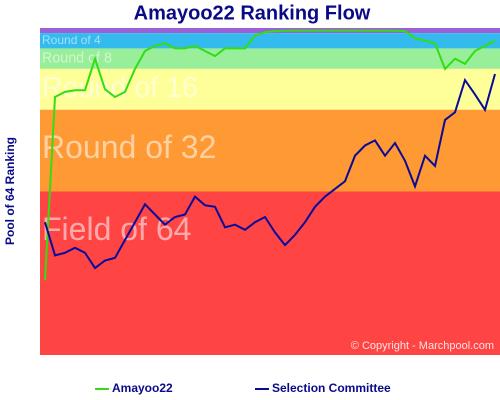  What do you see at coordinates (71, 40) in the screenshot?
I see `band-label: Round of 4` at bounding box center [71, 40].